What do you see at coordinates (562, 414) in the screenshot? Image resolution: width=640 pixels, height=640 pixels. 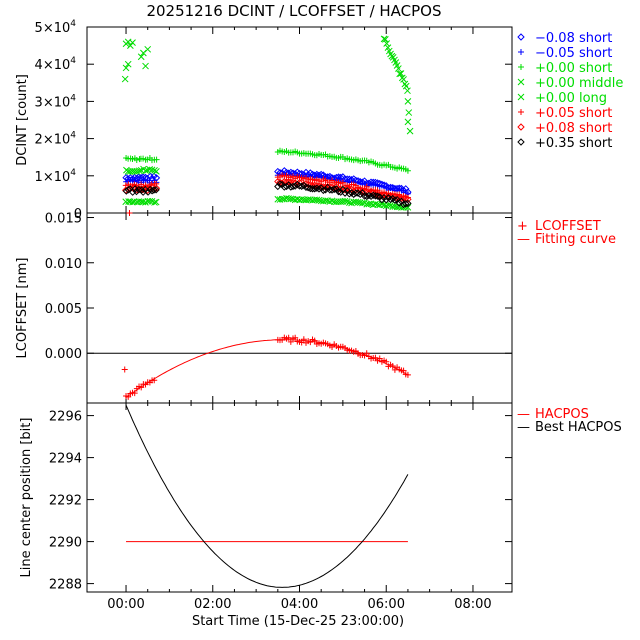 I see `legend-label: HACPOS` at bounding box center [562, 414].